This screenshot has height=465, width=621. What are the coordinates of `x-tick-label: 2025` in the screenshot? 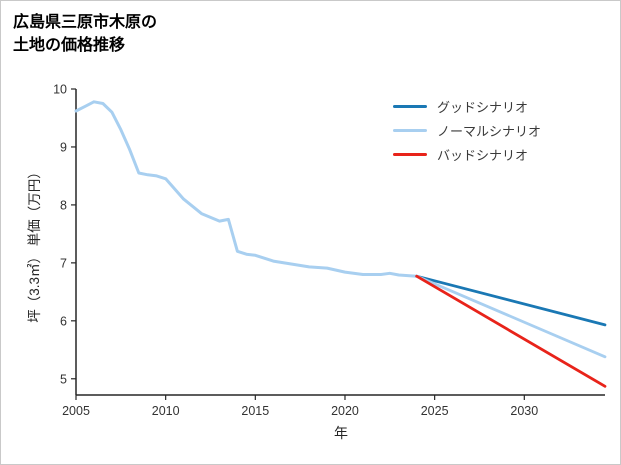 It's located at (435, 411).